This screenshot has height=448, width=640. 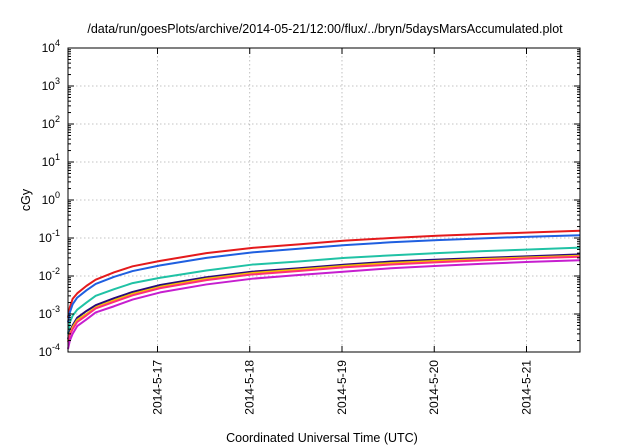 What do you see at coordinates (526, 387) in the screenshot?
I see `x-tick-label: 2014-5-21` at bounding box center [526, 387].